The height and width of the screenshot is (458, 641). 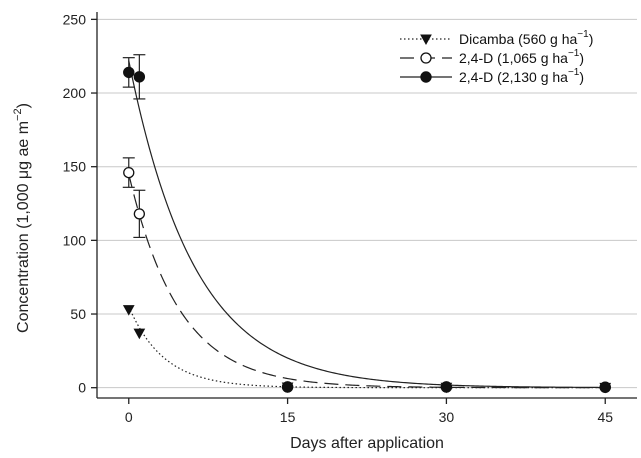 I want to click on legend-label-close-2: ), so click(x=581, y=77).